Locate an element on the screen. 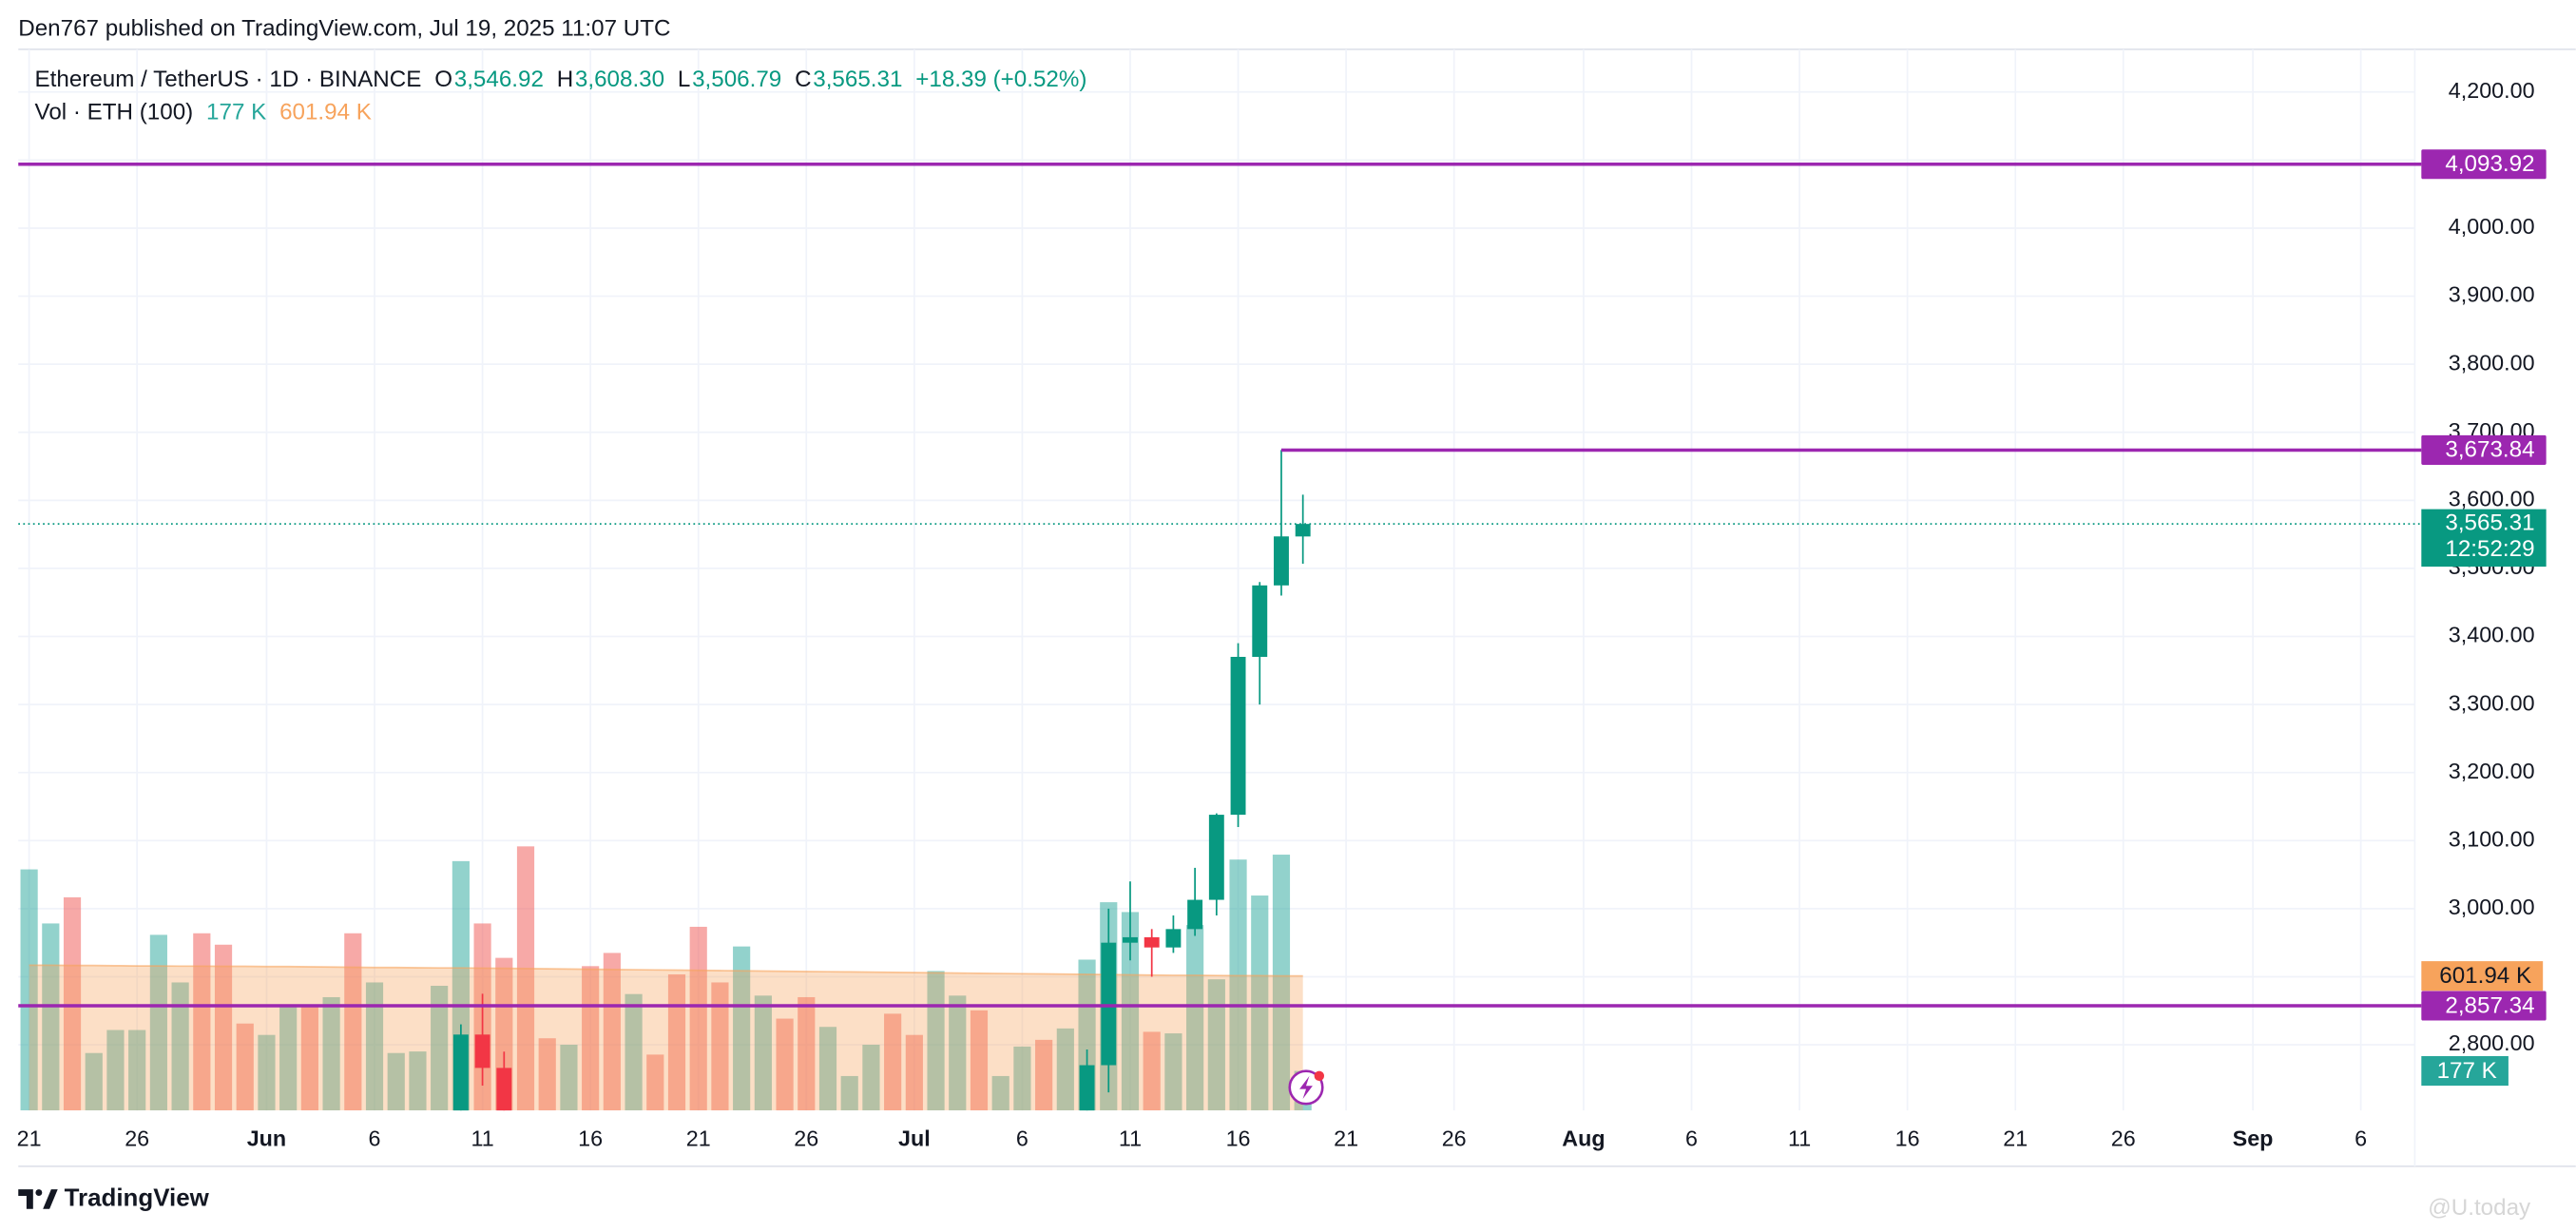 The image size is (2576, 1232). level-label: 3,673.84 is located at coordinates (2489, 450).